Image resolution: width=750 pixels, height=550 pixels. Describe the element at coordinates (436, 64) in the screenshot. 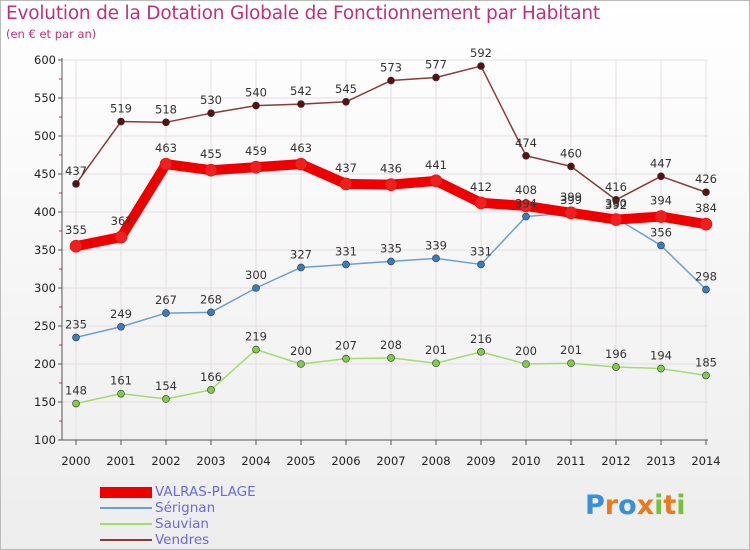

I see `data-label: 577` at that location.